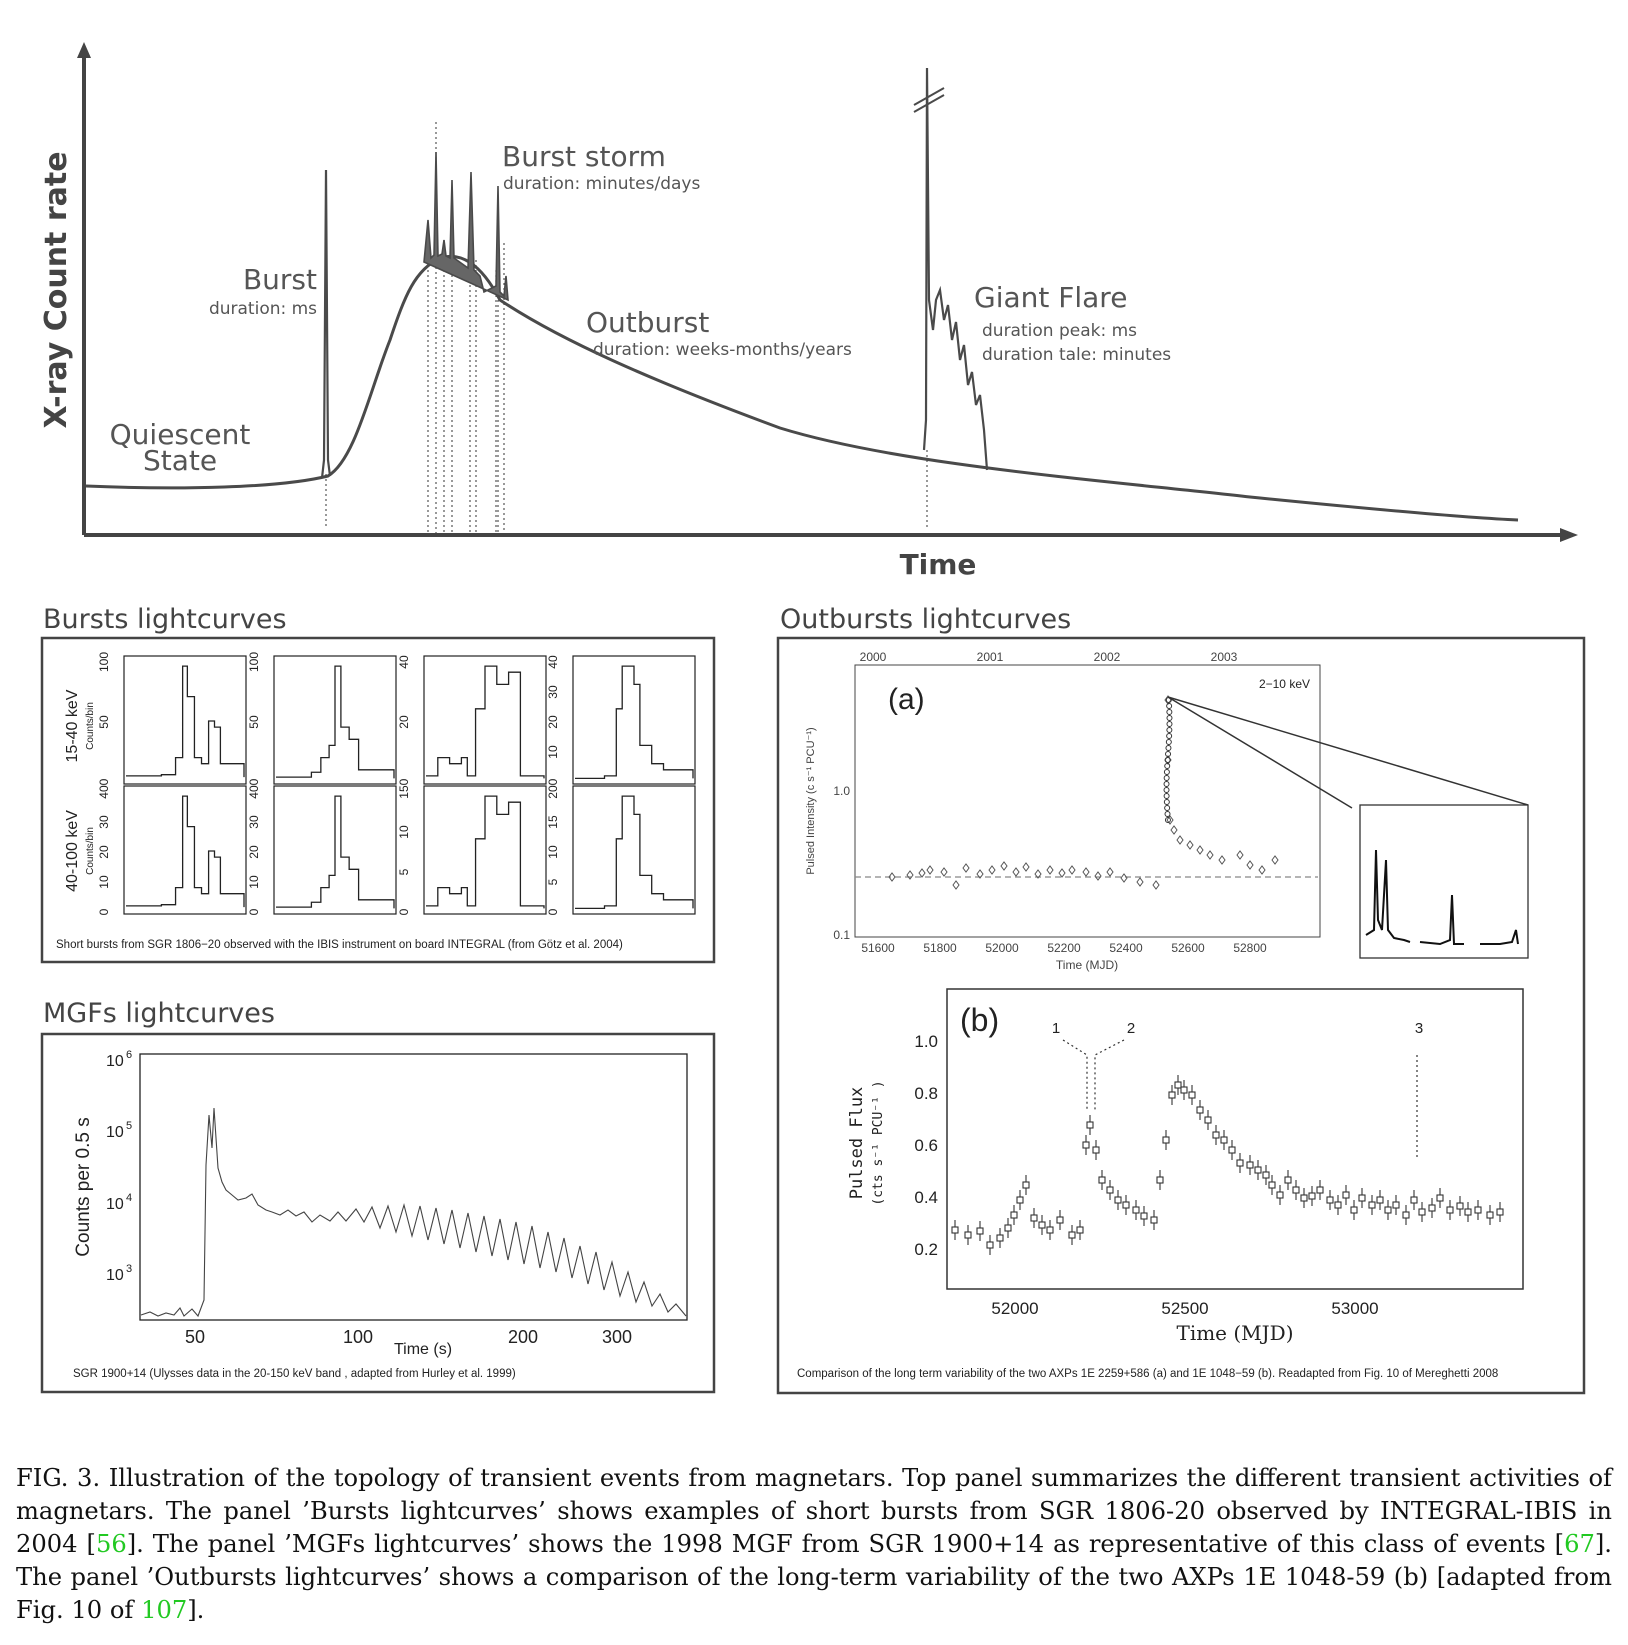  What do you see at coordinates (1059, 331) in the screenshot?
I see `flare-peak-label: duration peak: ms` at bounding box center [1059, 331].